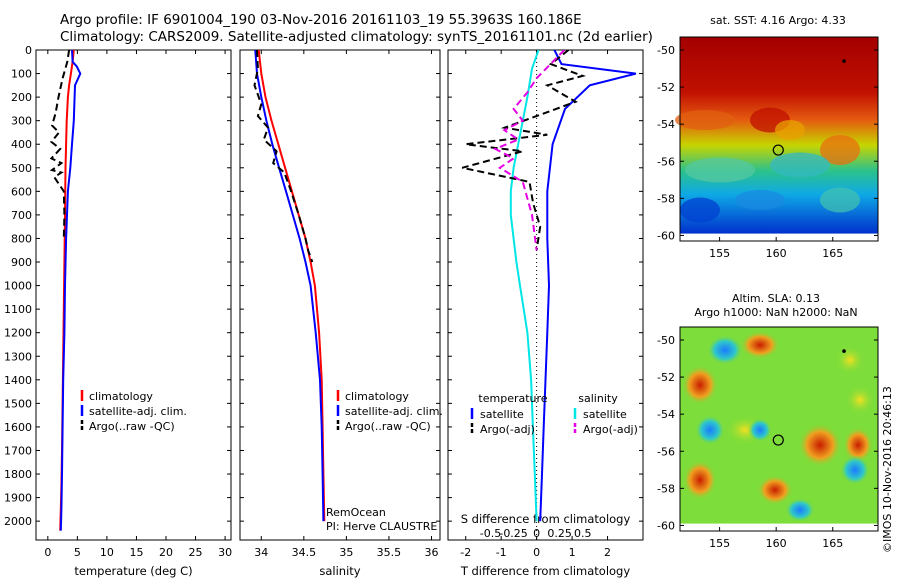 The width and height of the screenshot is (900, 580). What do you see at coordinates (583, 533) in the screenshot?
I see `s-axis-tick-label: 0.5` at bounding box center [583, 533].